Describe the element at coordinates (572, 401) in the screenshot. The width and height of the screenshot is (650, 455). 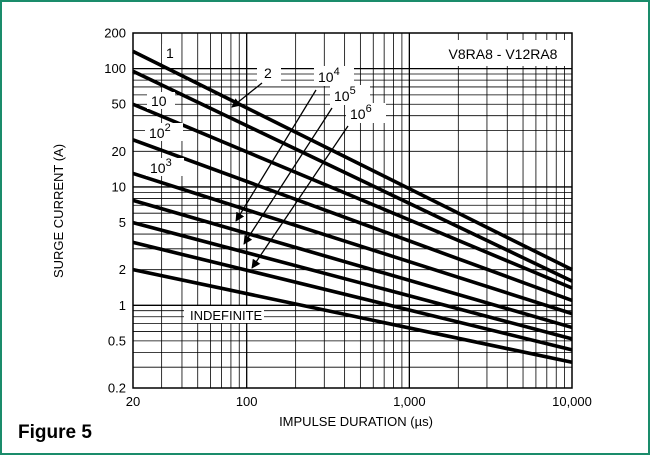
I see `x-tick-label: 10,000` at that location.